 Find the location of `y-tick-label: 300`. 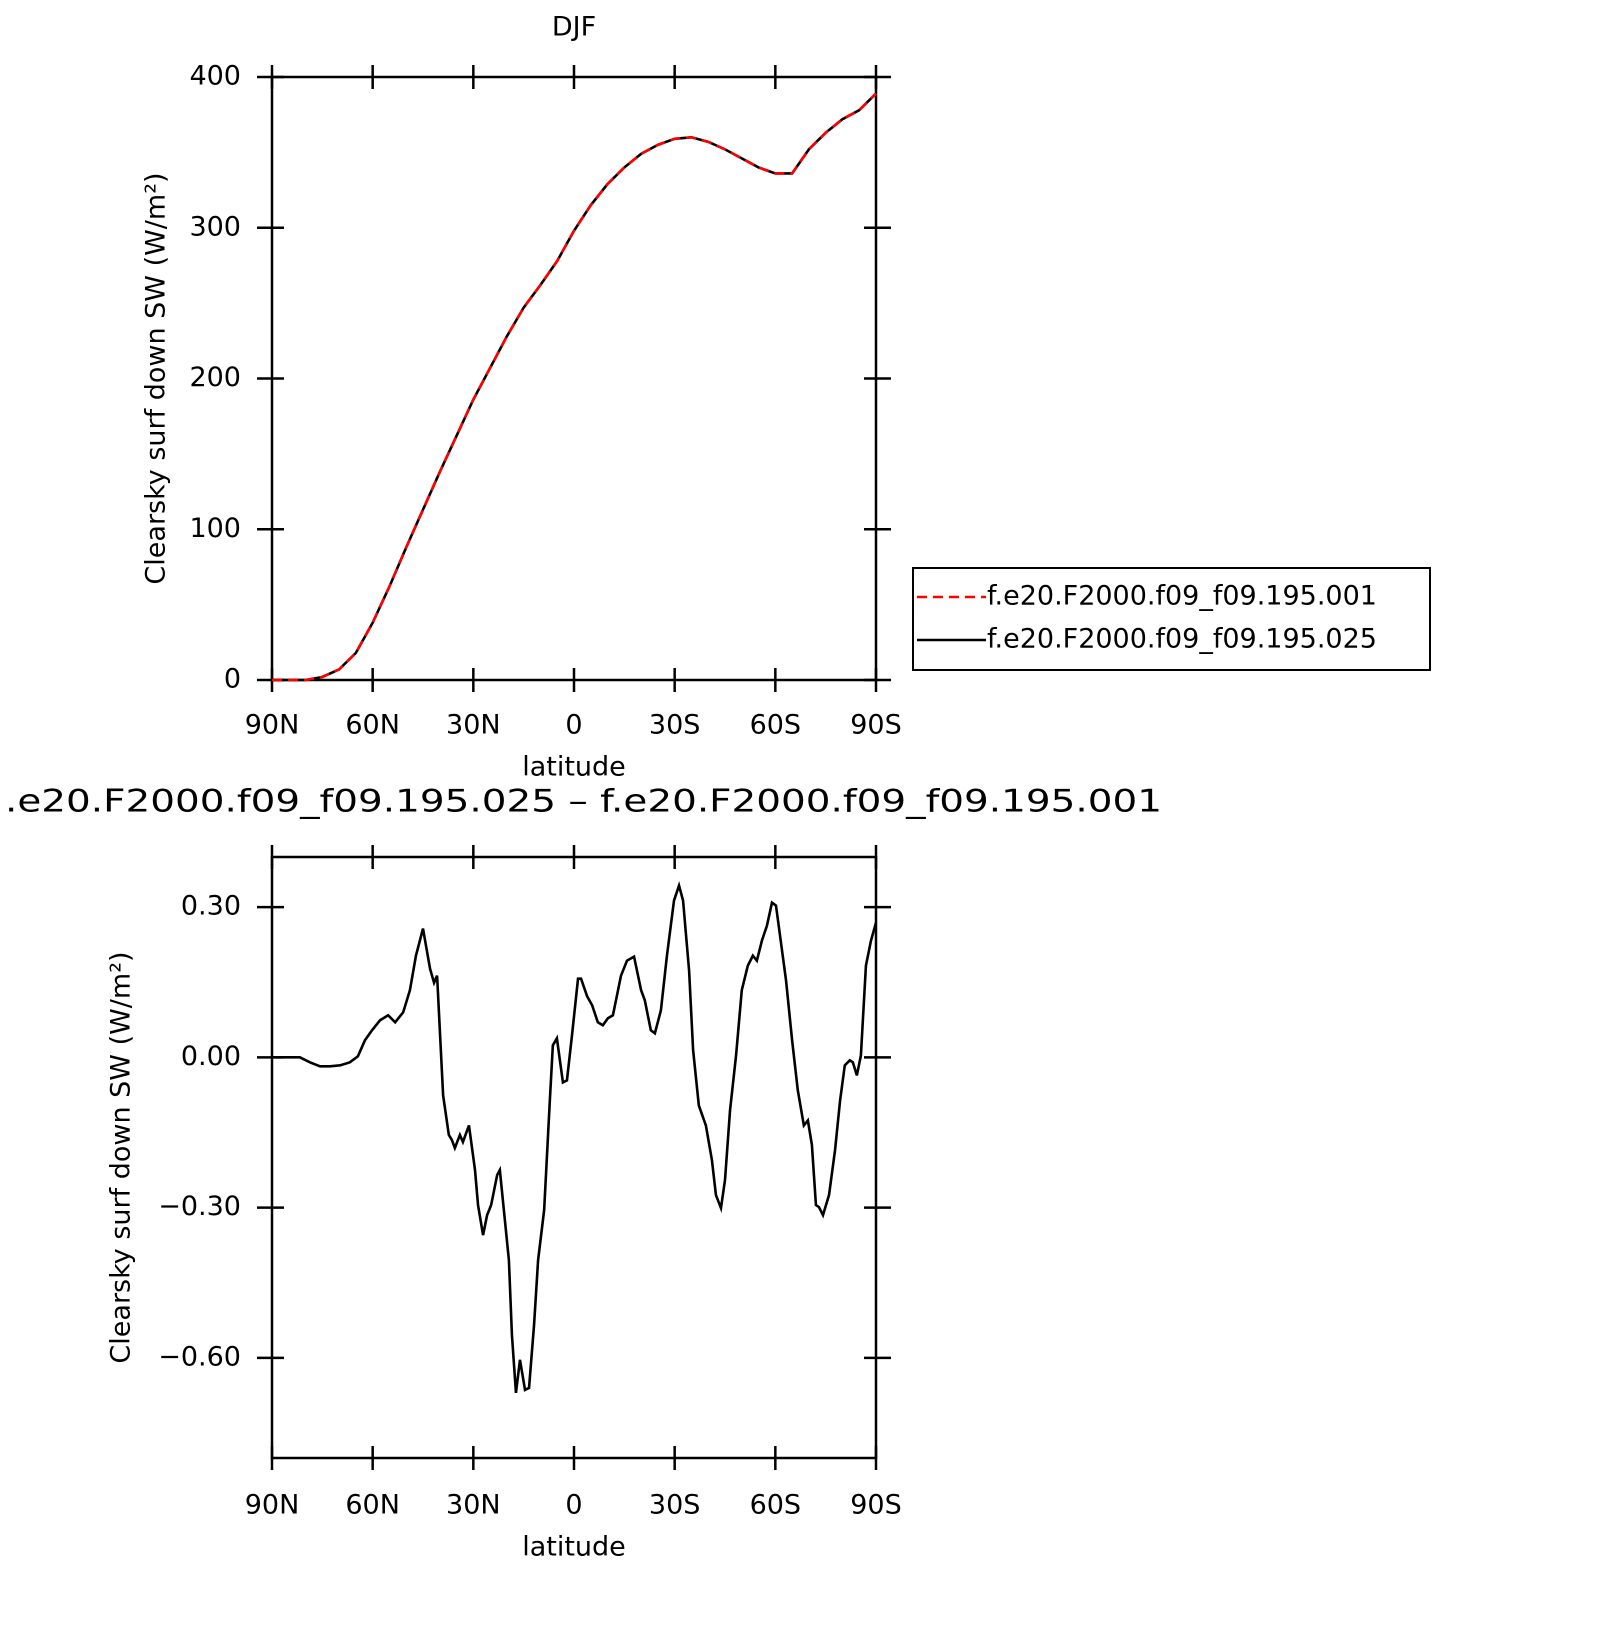

y-tick-label: 300 is located at coordinates (215, 226).